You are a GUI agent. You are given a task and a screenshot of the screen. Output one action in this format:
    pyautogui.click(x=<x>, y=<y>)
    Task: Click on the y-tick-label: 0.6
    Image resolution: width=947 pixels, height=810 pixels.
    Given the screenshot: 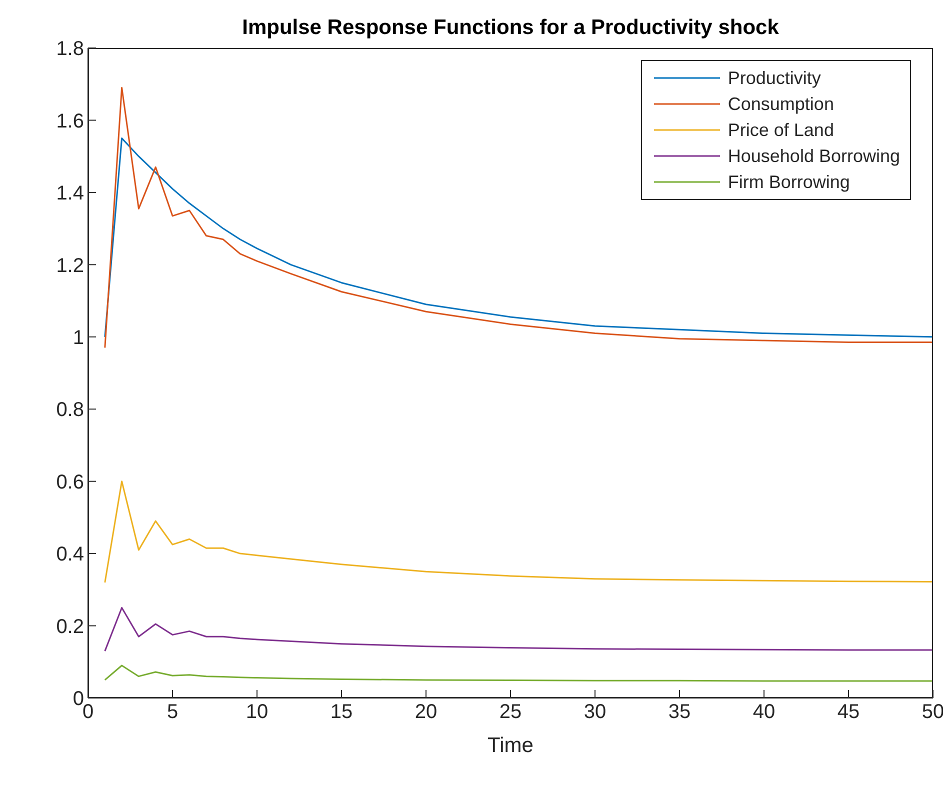 What is the action you would take?
    pyautogui.click(x=70, y=482)
    